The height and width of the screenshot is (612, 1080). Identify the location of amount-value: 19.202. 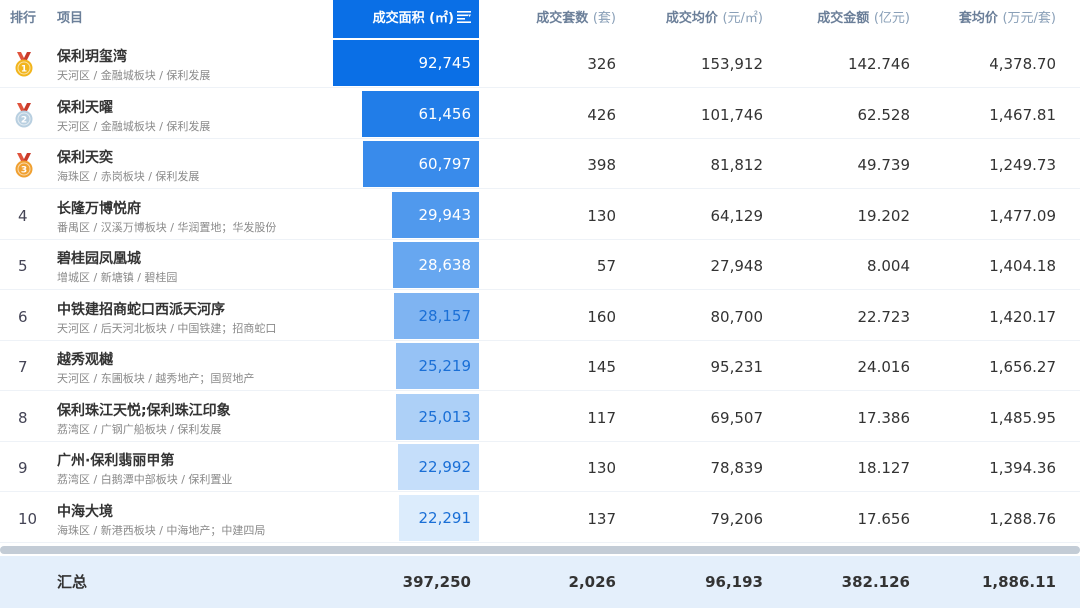
(884, 215).